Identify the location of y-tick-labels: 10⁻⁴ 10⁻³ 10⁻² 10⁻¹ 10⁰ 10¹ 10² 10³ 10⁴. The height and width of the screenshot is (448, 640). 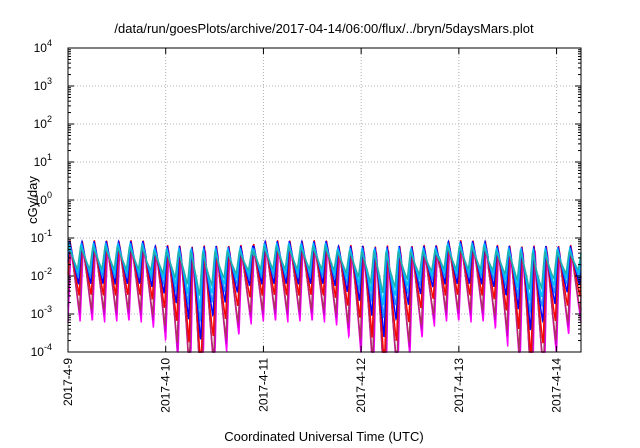
(41, 198).